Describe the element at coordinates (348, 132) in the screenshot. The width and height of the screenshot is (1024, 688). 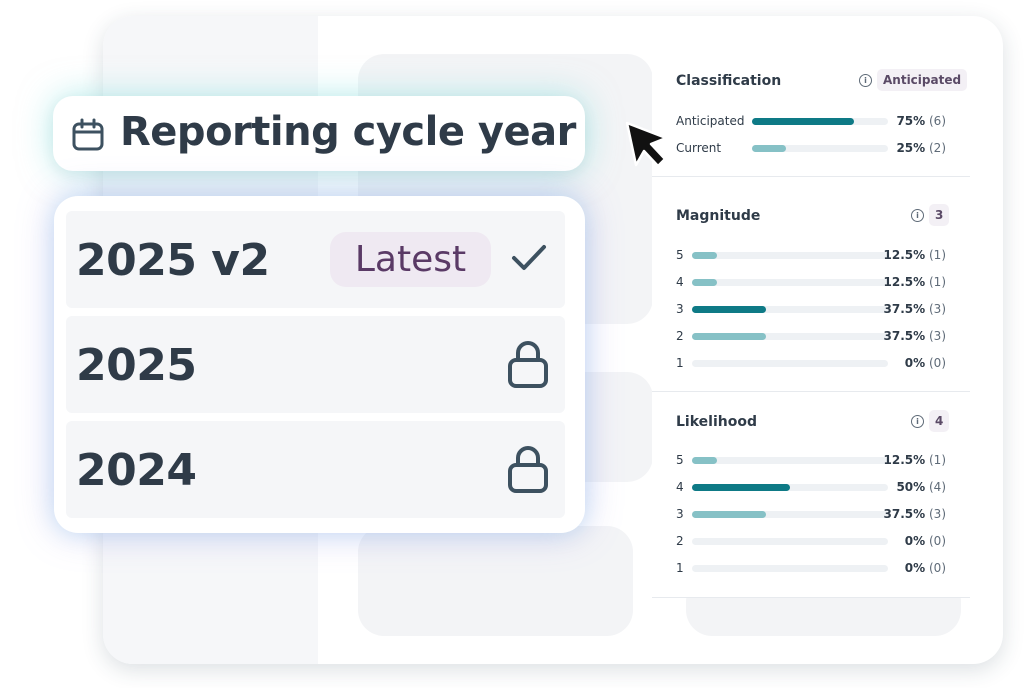
I see `selector-title: Reporting cycle year` at that location.